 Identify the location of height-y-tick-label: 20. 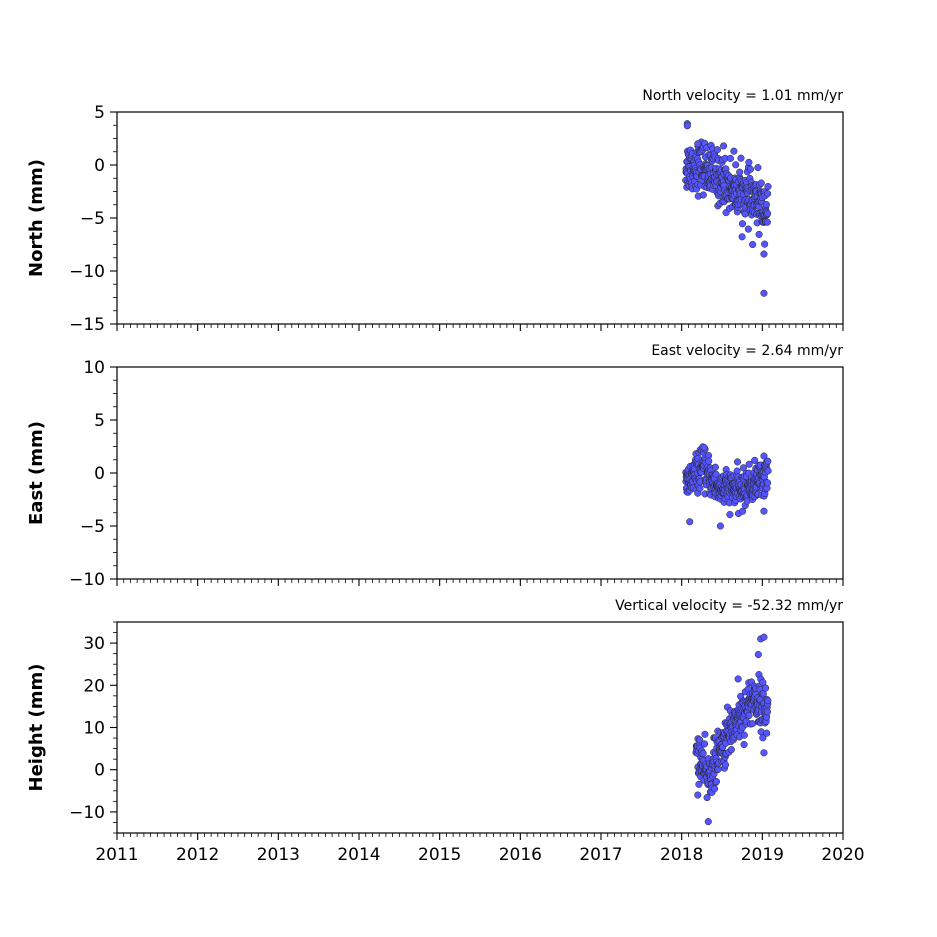
(94, 686).